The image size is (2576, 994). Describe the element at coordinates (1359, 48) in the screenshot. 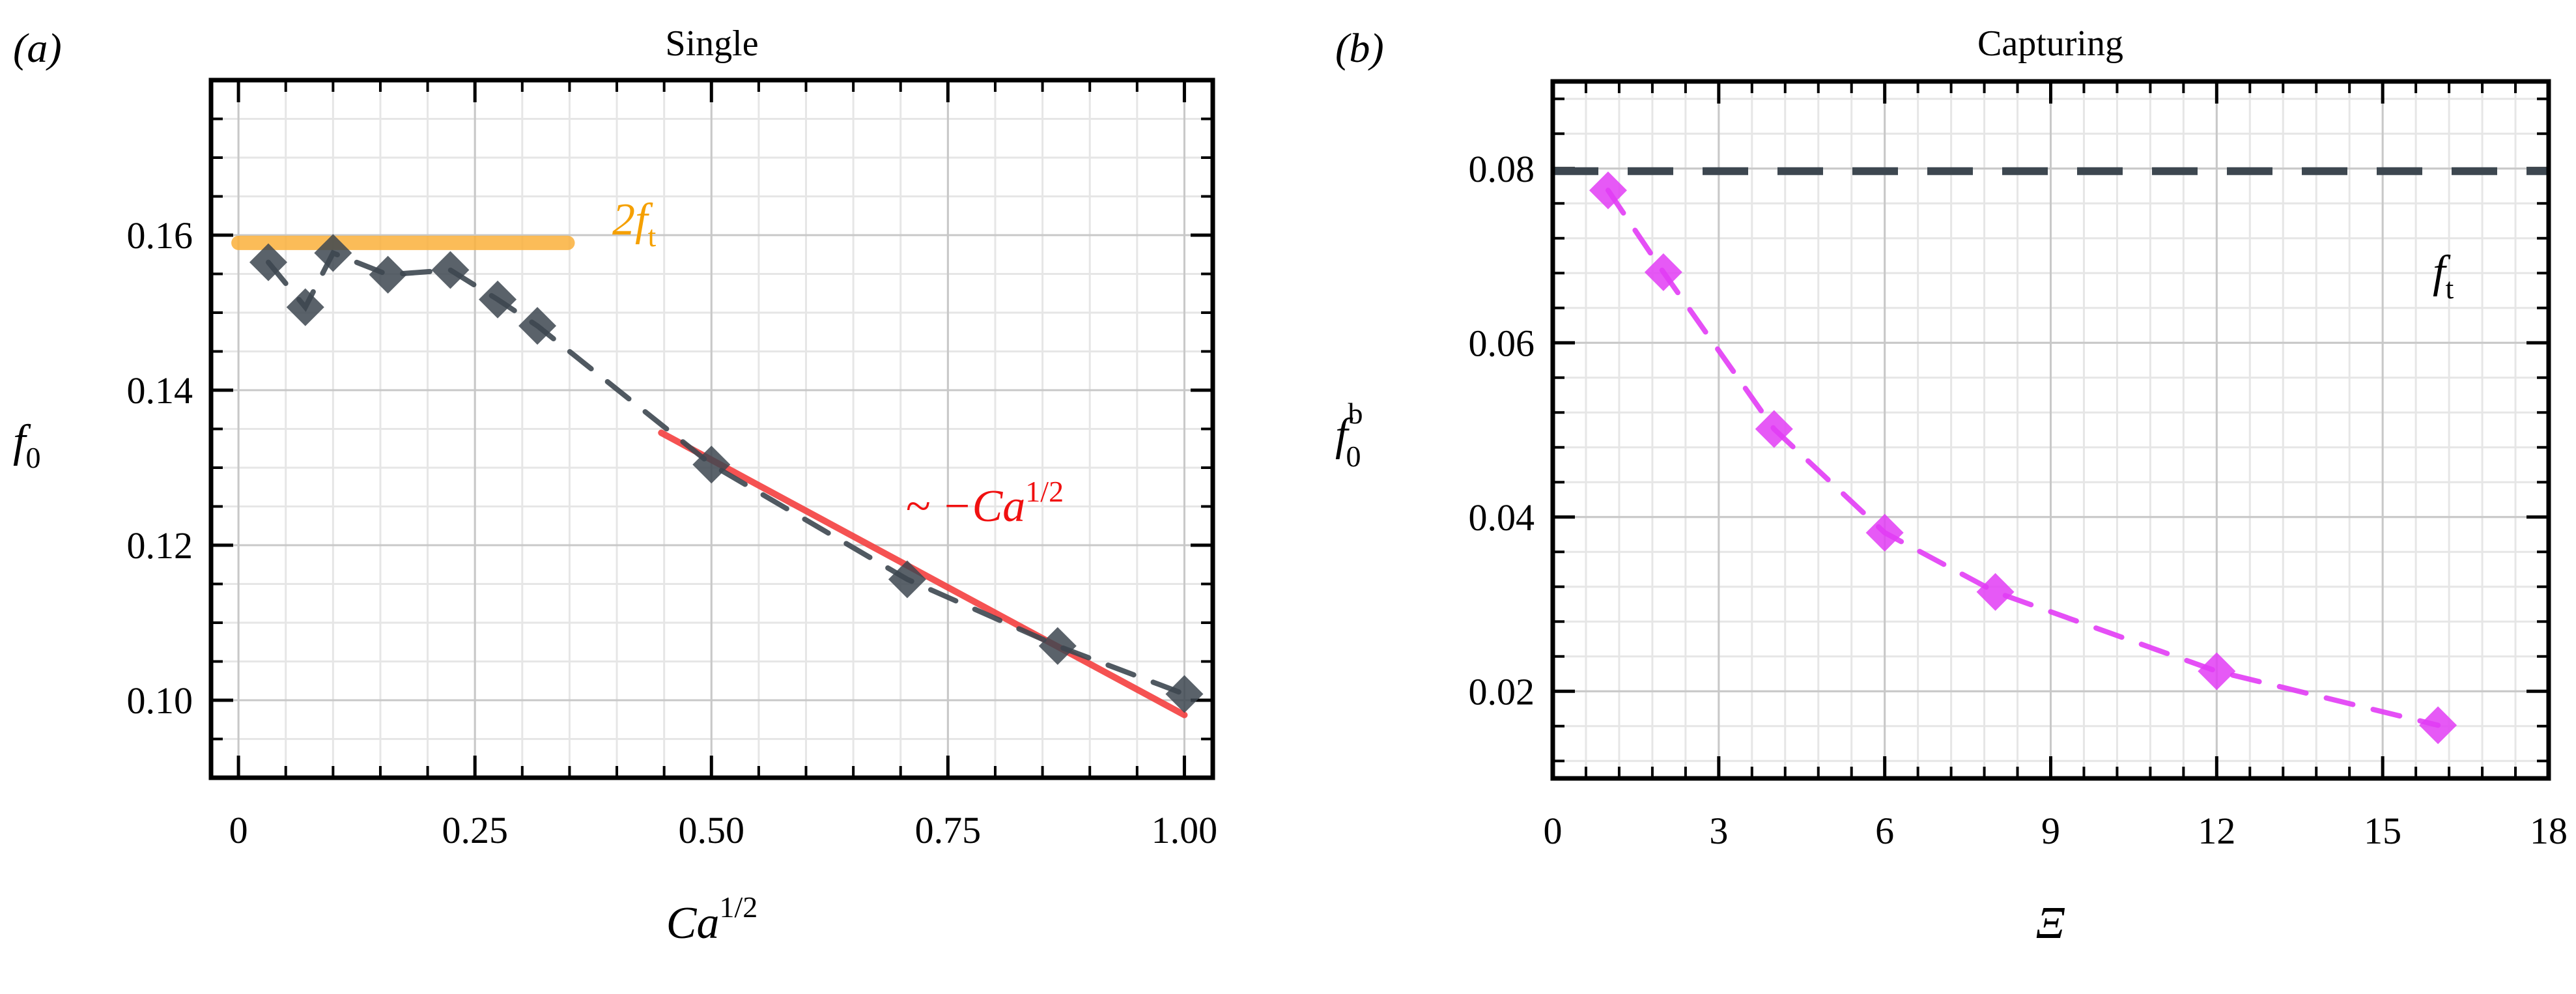

I see `panel-label-b: (b)` at that location.